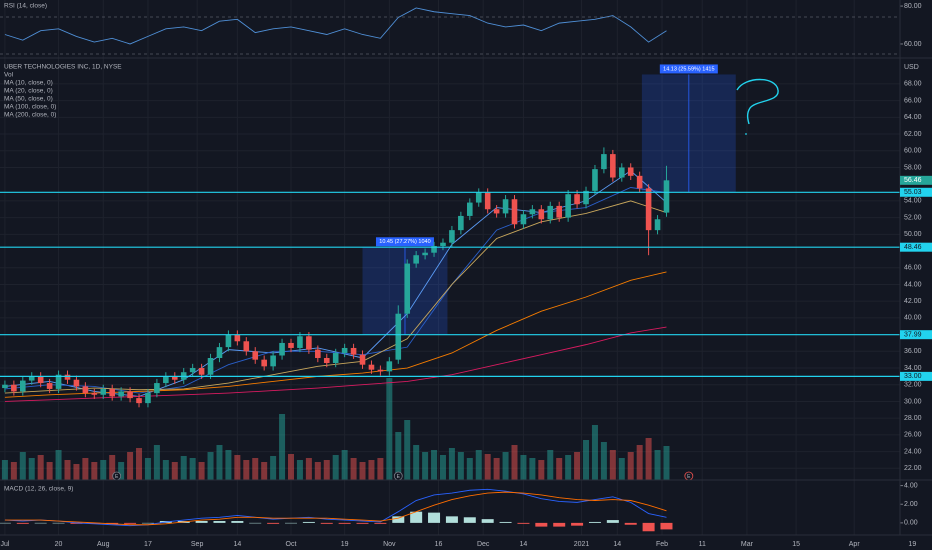 Image resolution: width=932 pixels, height=550 pixels. What do you see at coordinates (335, 26) in the screenshot?
I see `rsi-line` at bounding box center [335, 26].